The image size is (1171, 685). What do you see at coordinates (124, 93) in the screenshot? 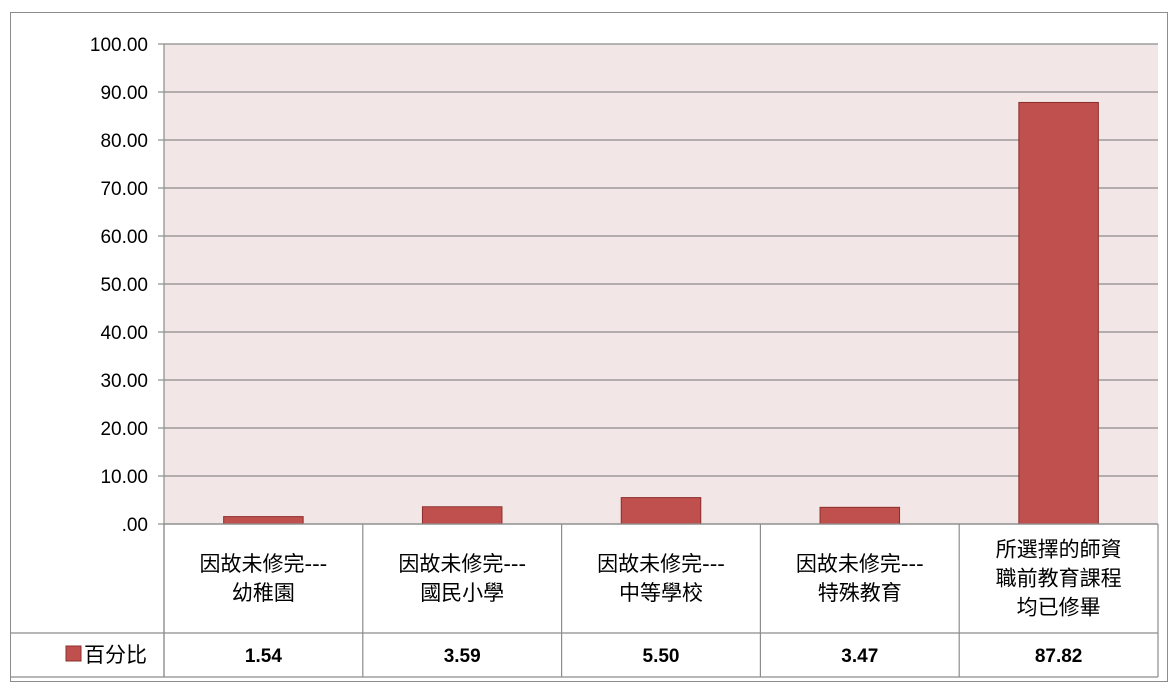
I see `y-tick-label: 90.00` at bounding box center [124, 93].